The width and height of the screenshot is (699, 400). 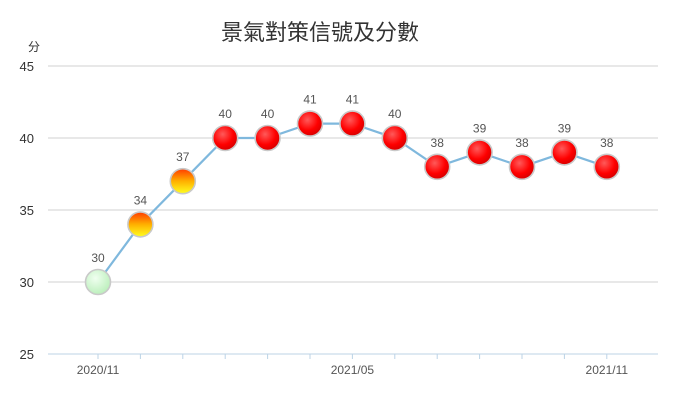 I want to click on x-tick-label: 2021/11, so click(x=607, y=370).